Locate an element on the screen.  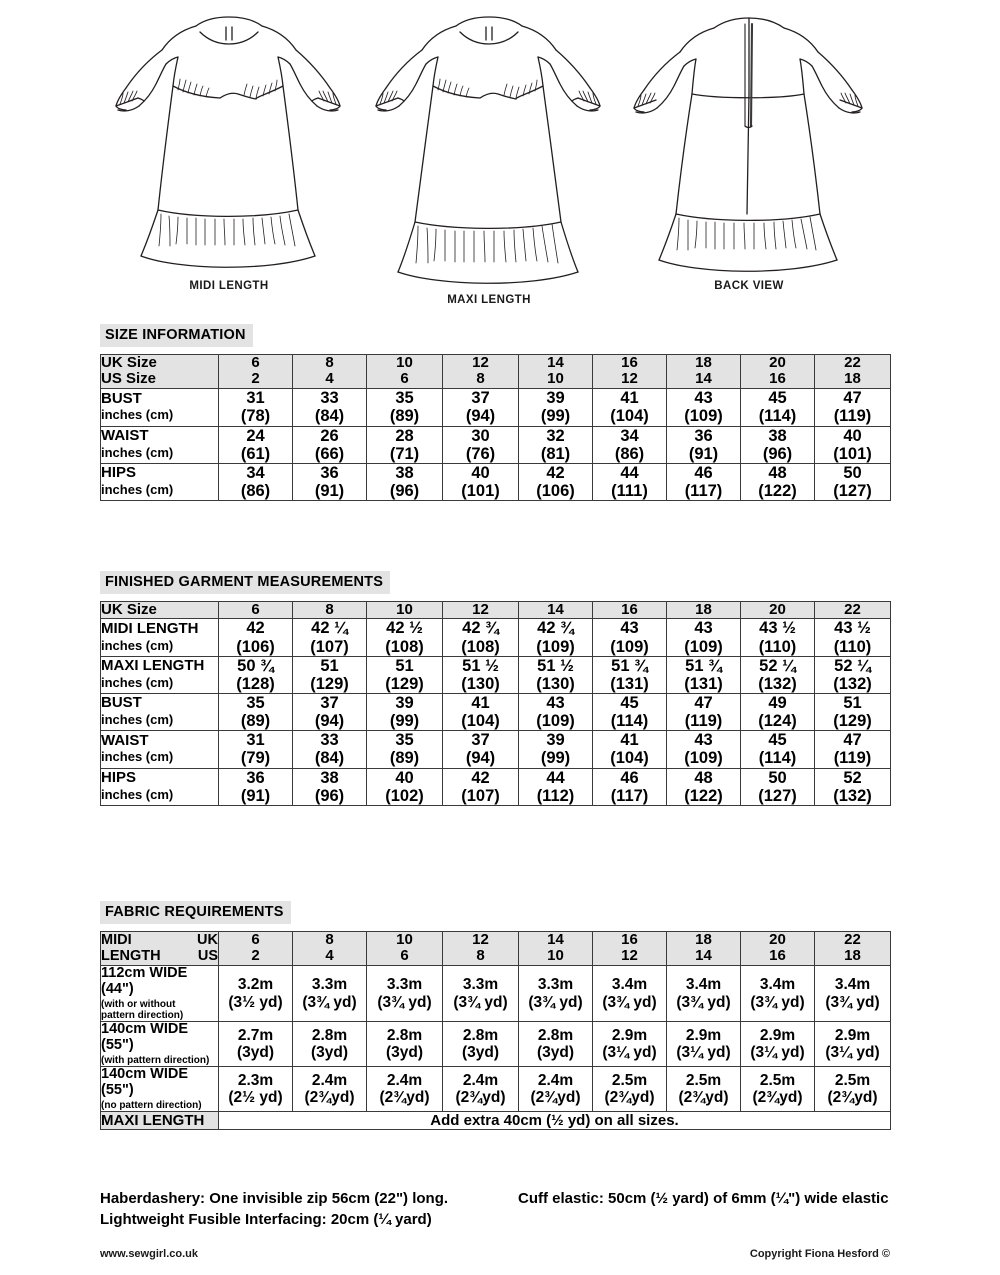
cell-waist-18: 36 (91) is located at coordinates (703, 444).